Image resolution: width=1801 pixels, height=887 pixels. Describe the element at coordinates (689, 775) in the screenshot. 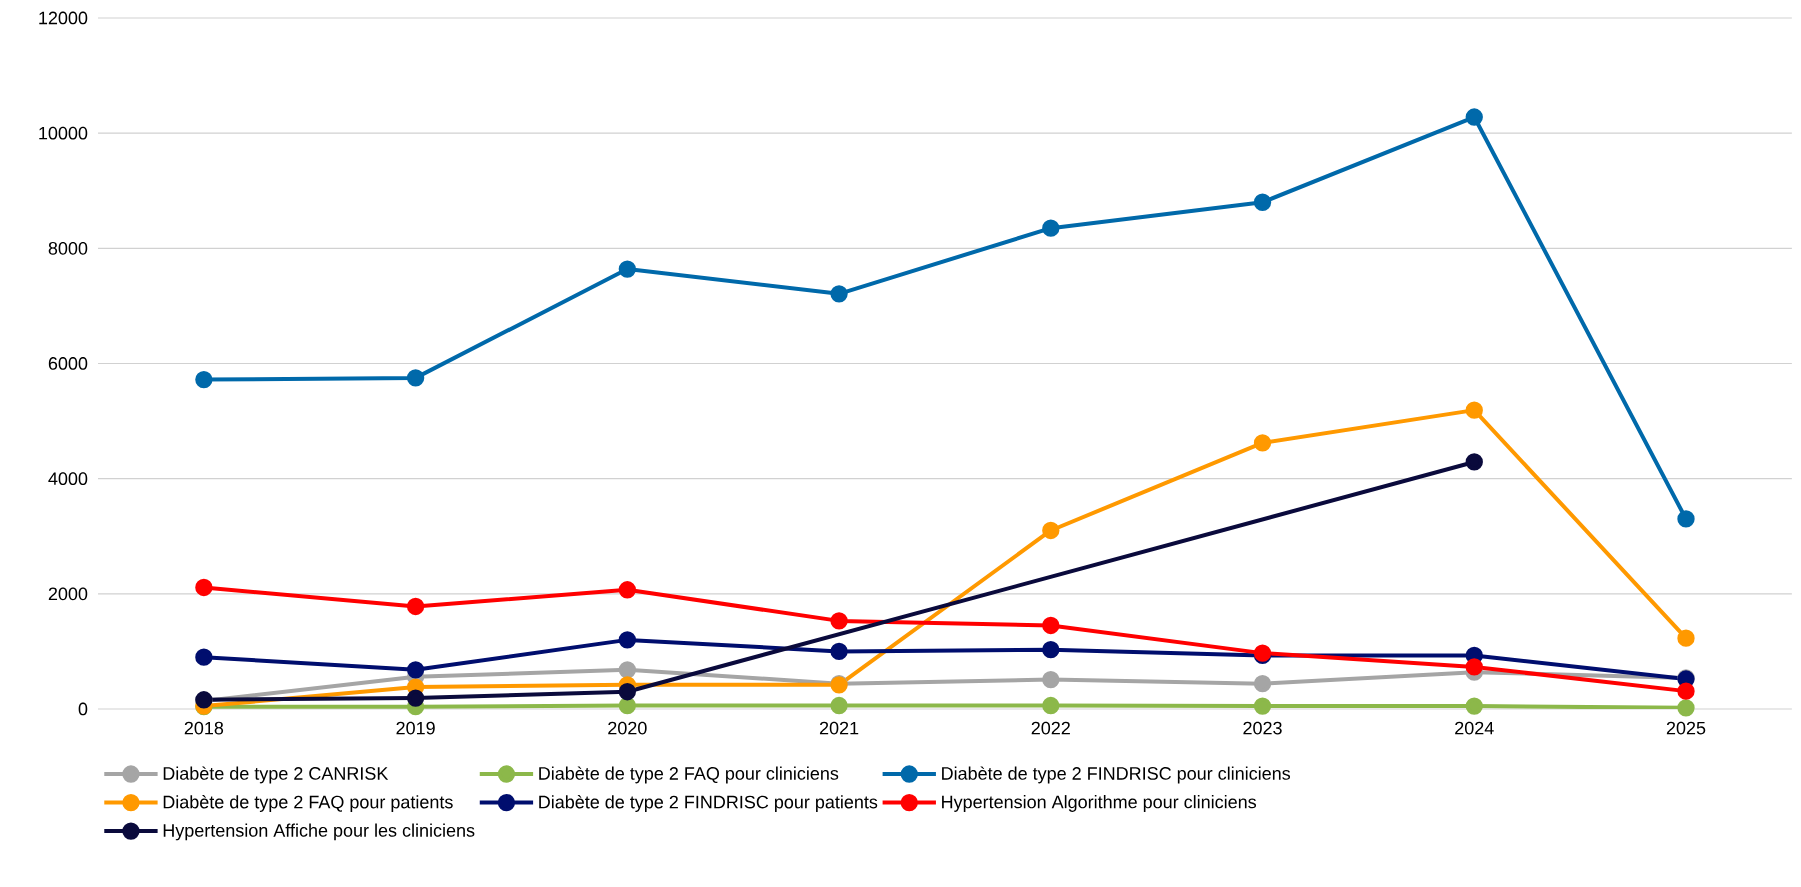

I see `legend-label: Diabète de type 2 FAQ pour cliniciens` at that location.